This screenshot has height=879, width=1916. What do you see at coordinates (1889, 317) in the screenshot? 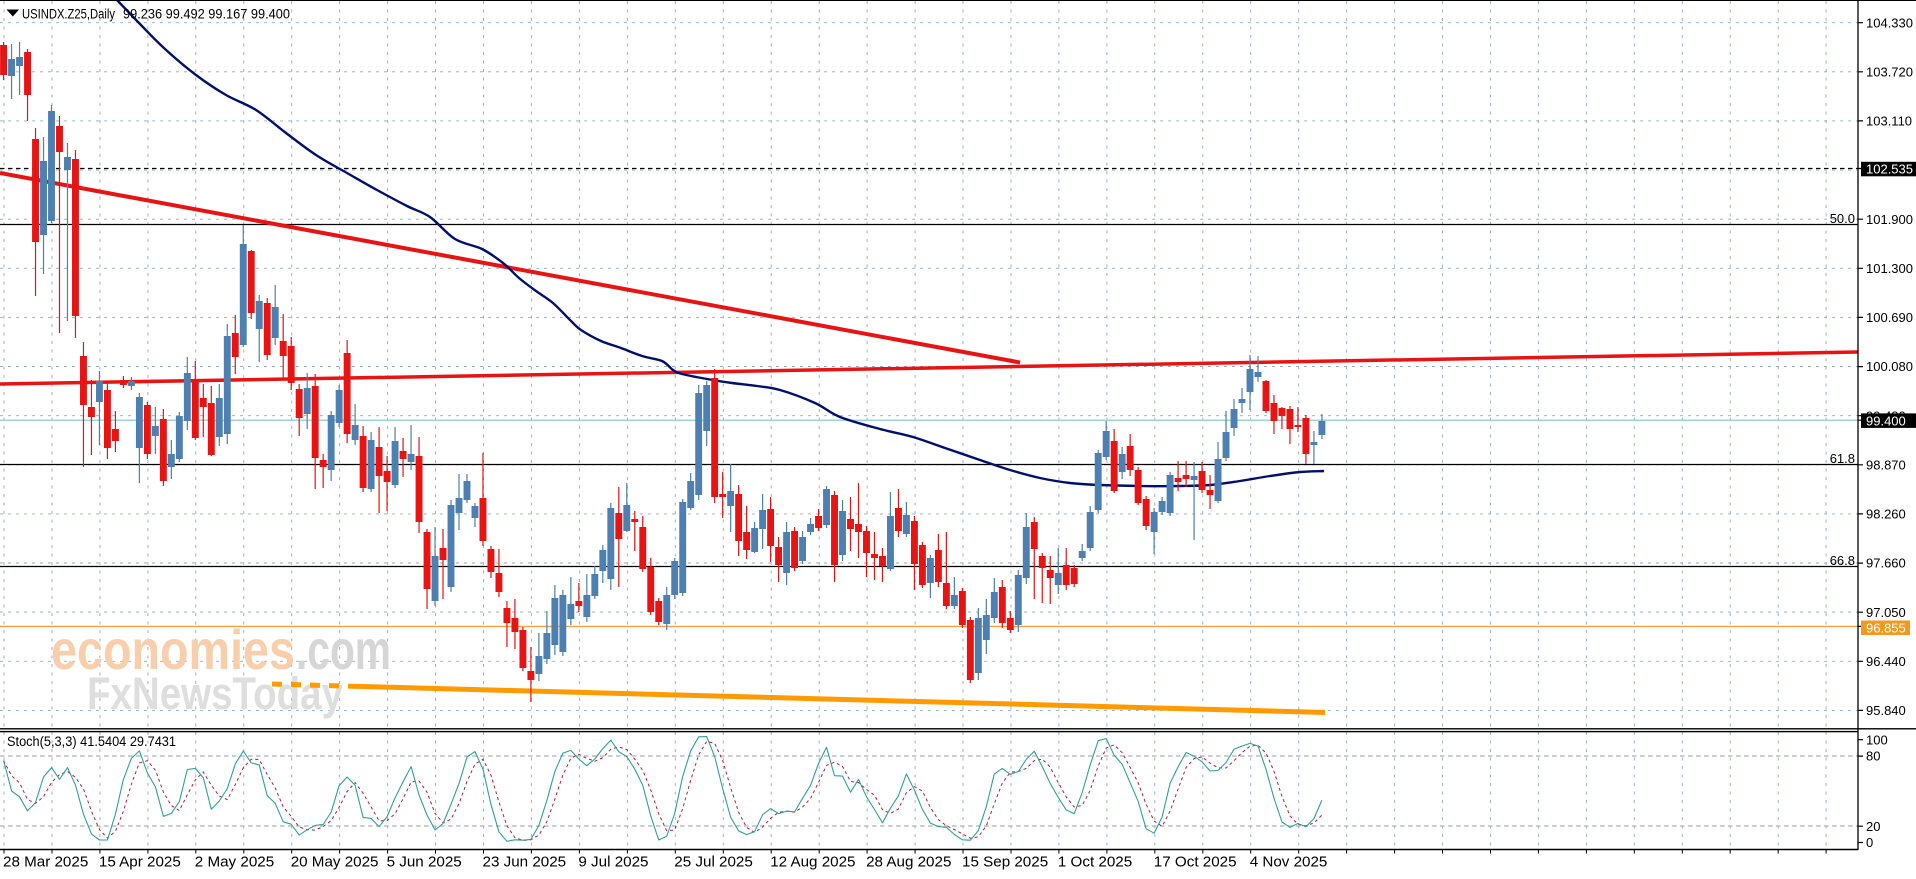
I see `svg-text: 100.690` at bounding box center [1889, 317].